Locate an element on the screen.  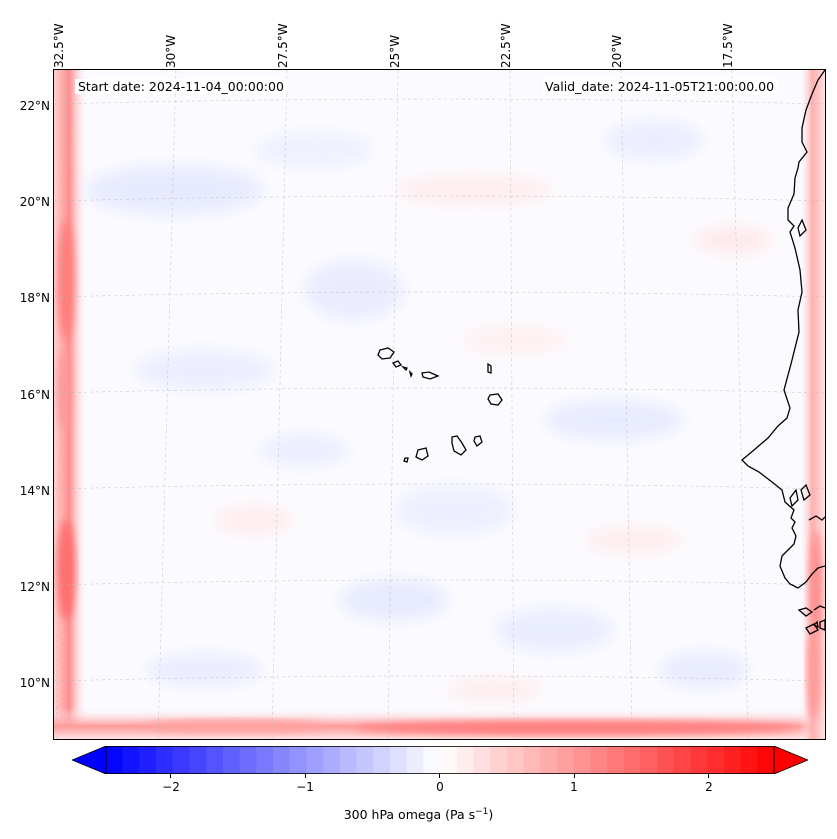
lon-label-27-5w: 27.5°W is located at coordinates (283, 45).